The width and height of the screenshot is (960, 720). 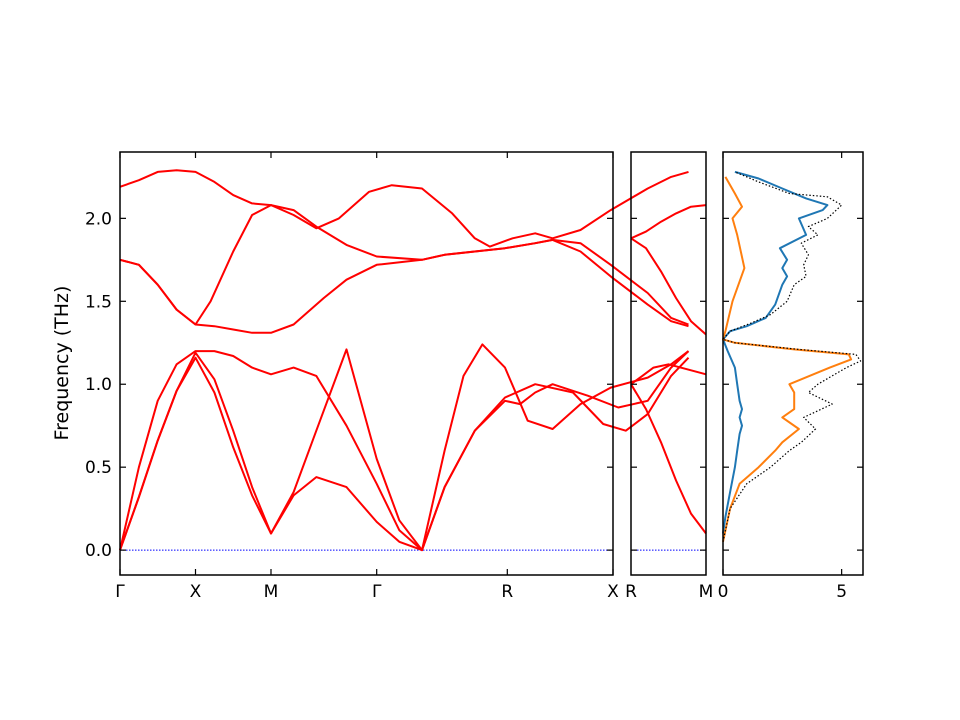 I want to click on x-tick-label: 5, so click(x=841, y=592).